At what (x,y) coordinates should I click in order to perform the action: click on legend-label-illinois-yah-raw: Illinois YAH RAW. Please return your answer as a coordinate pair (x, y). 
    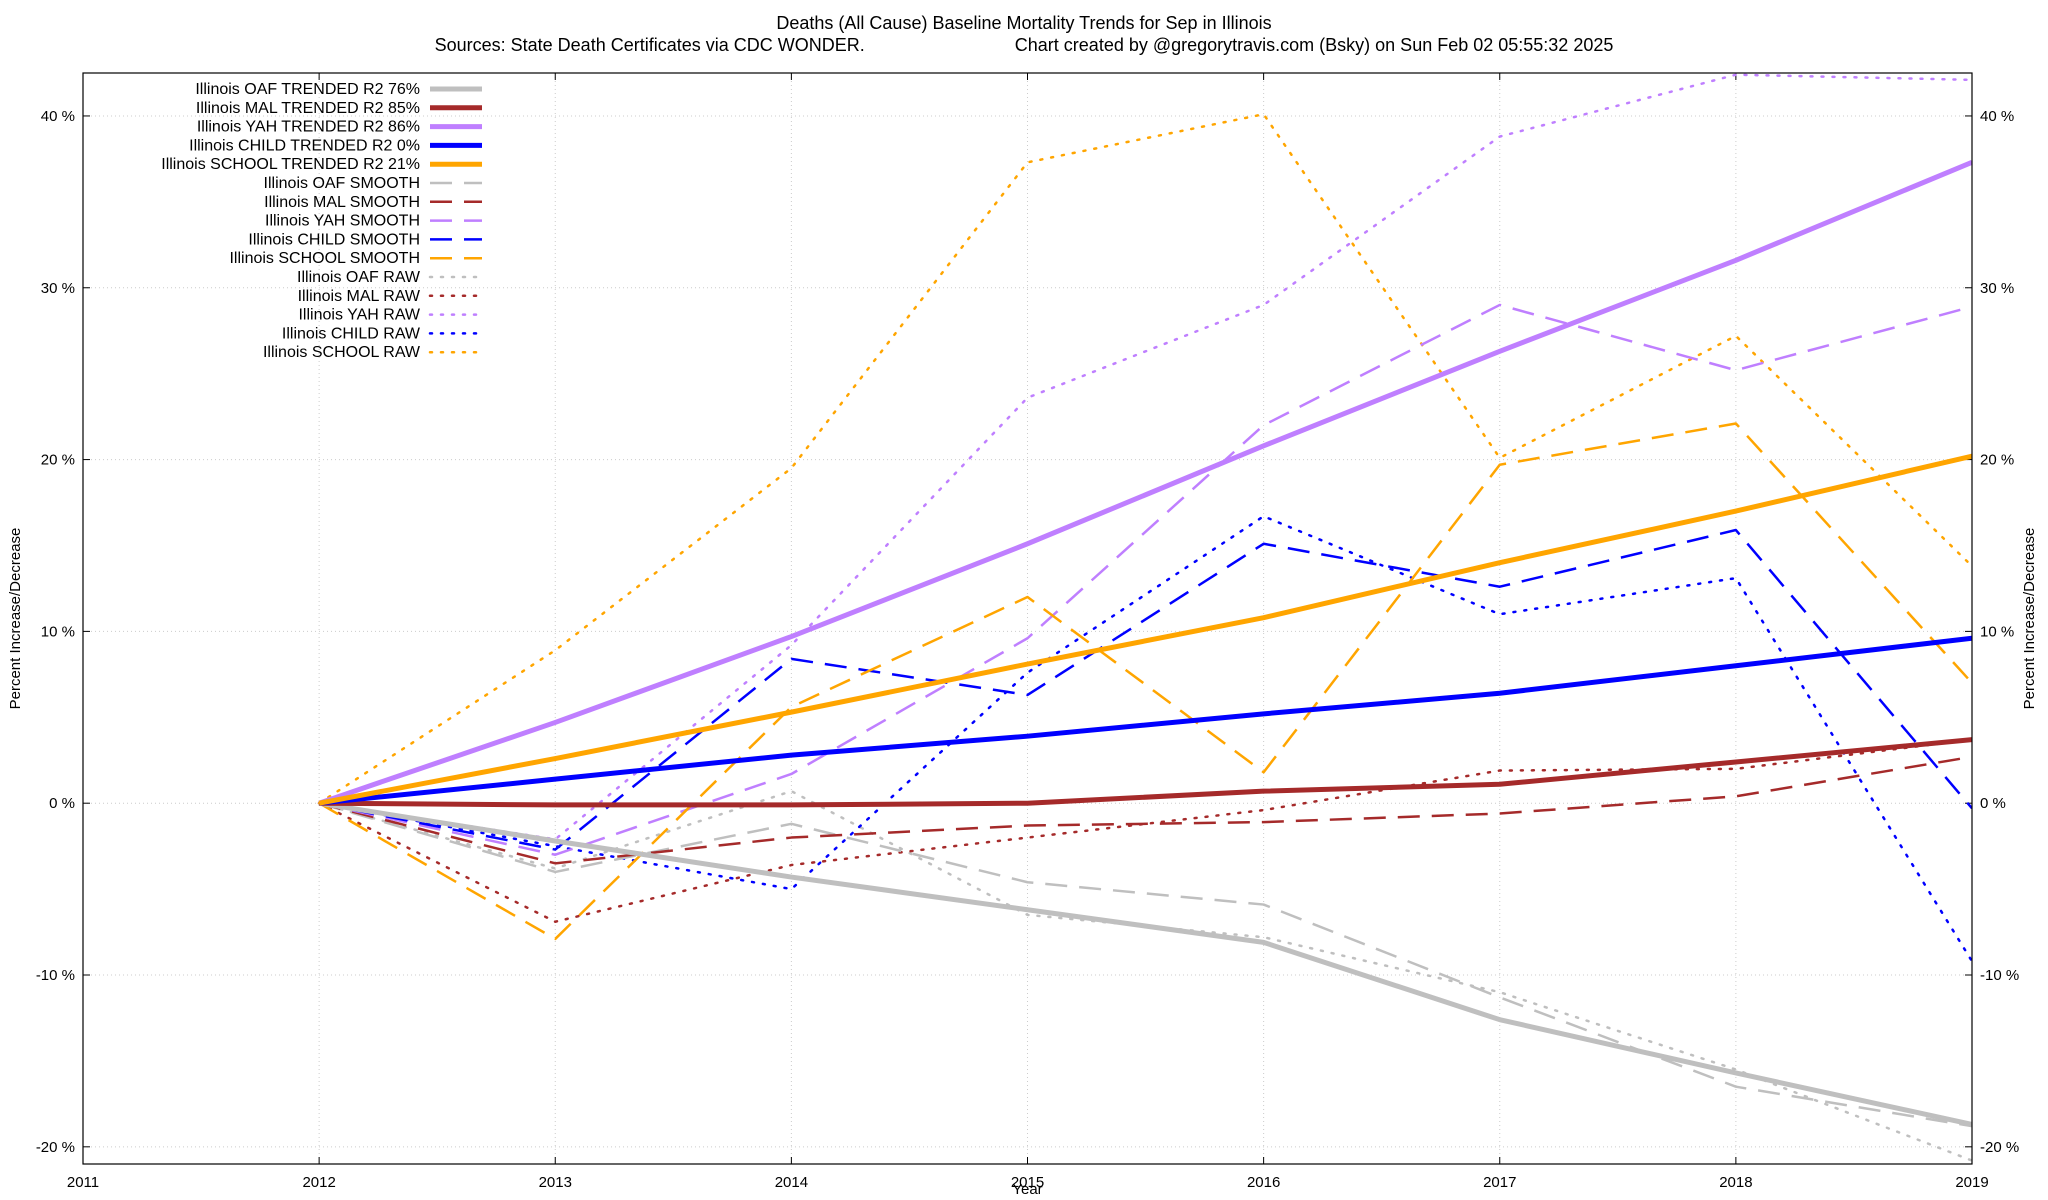
    Looking at the image, I should click on (359, 315).